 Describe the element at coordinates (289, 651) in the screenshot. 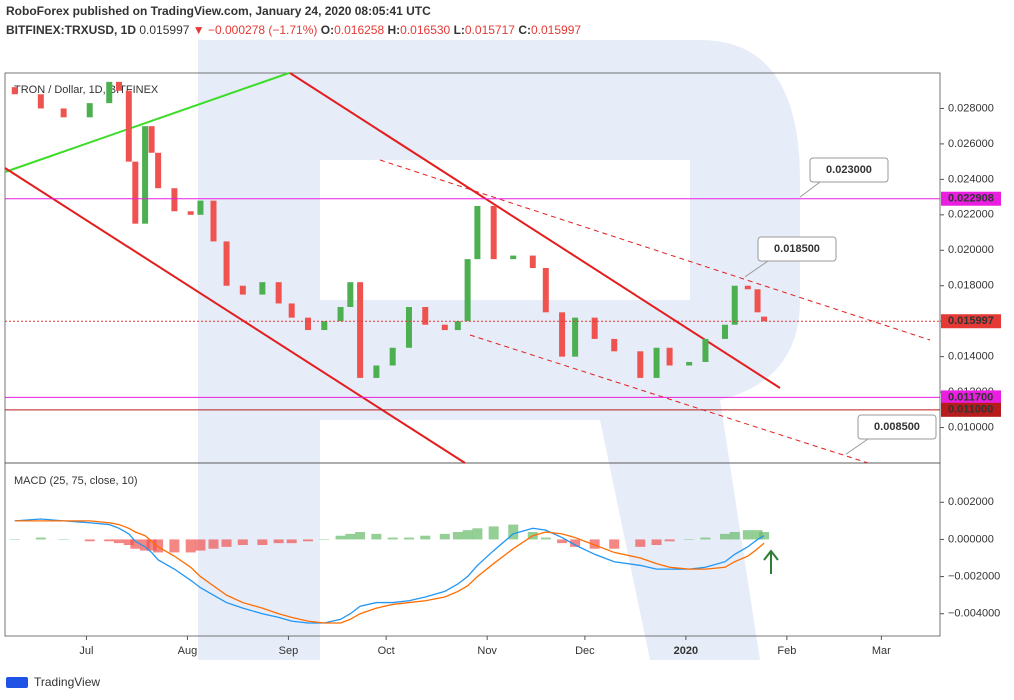

I see `x-tick-label: Sep` at that location.